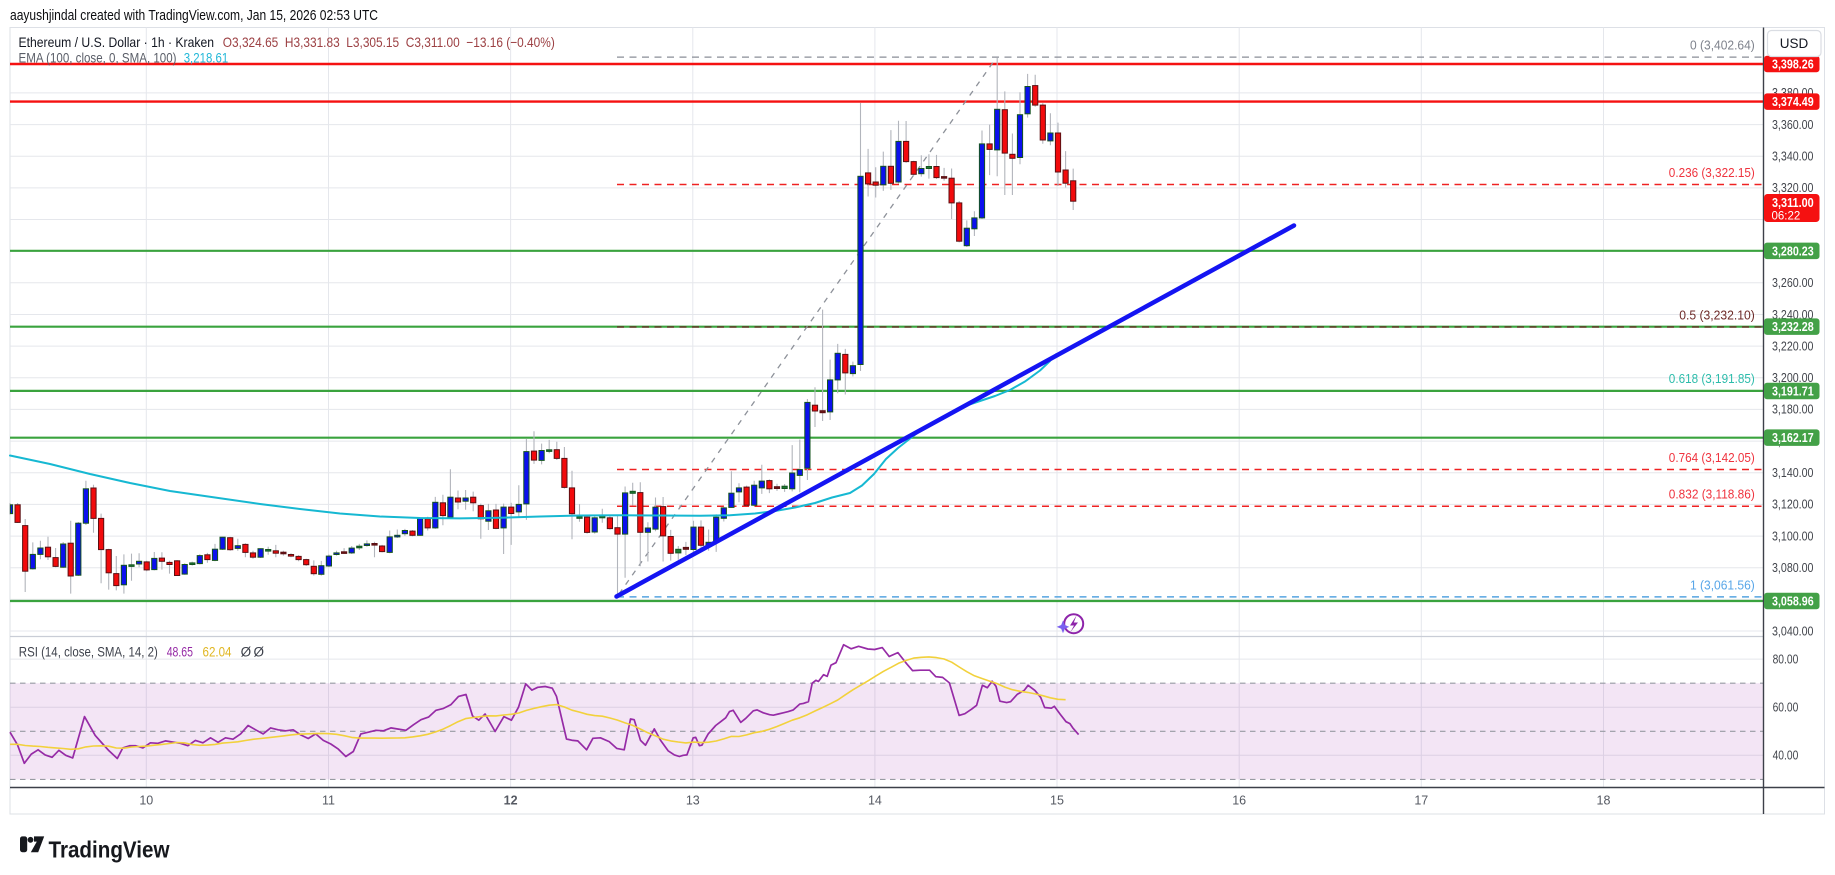 The height and width of the screenshot is (875, 1835). What do you see at coordinates (109, 850) in the screenshot?
I see `svg-text: TradingView` at bounding box center [109, 850].